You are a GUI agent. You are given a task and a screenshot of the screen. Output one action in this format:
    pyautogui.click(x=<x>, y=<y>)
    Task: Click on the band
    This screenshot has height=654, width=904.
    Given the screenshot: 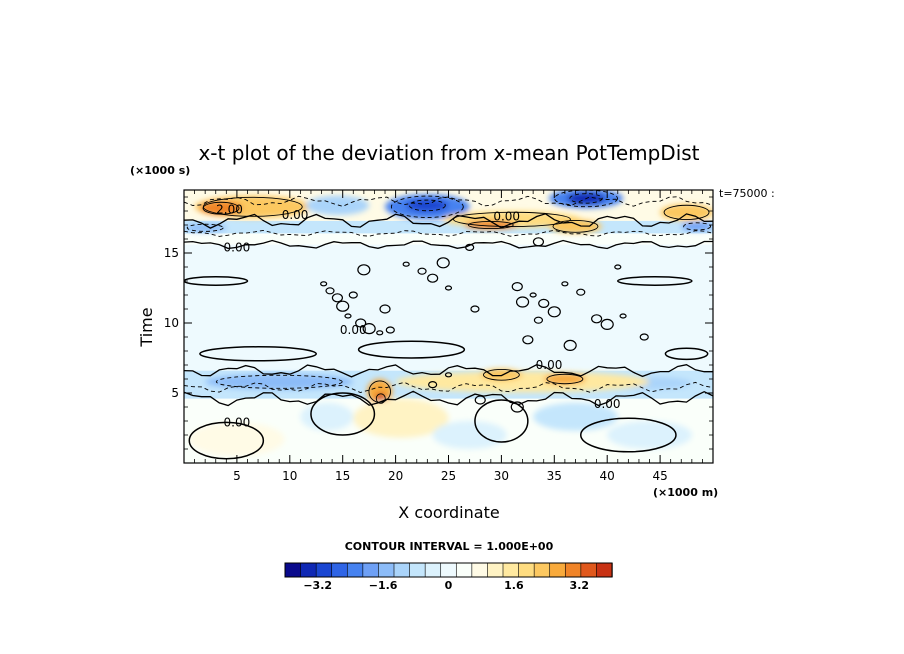 What is the action you would take?
    pyautogui.click(x=448, y=307)
    